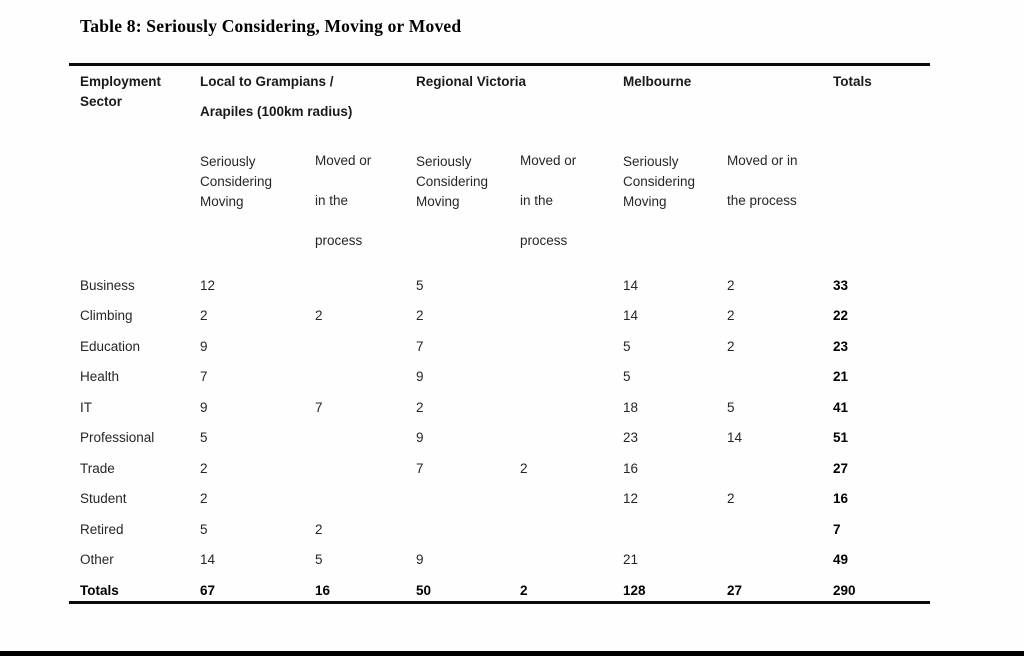 The image size is (1024, 656). I want to click on cell-total: 7, so click(837, 529).